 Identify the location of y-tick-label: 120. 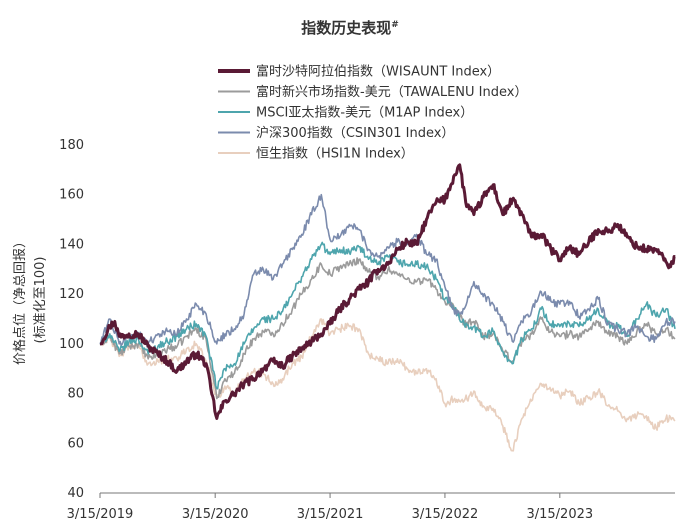
(71, 294).